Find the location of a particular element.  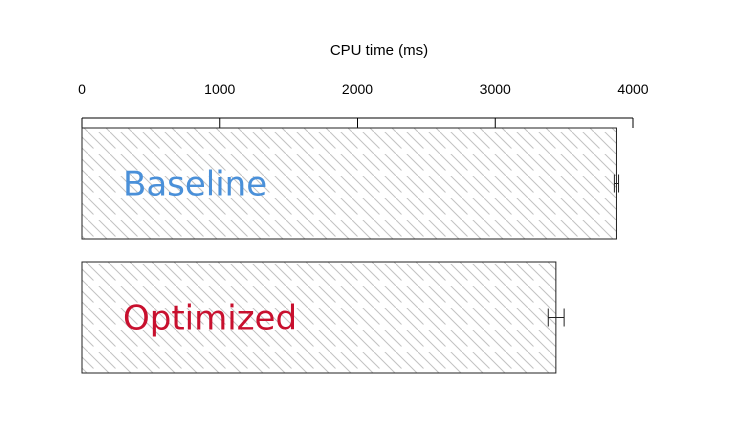

x-axis: 0 1000 2000 3000 4000 is located at coordinates (363, 104).